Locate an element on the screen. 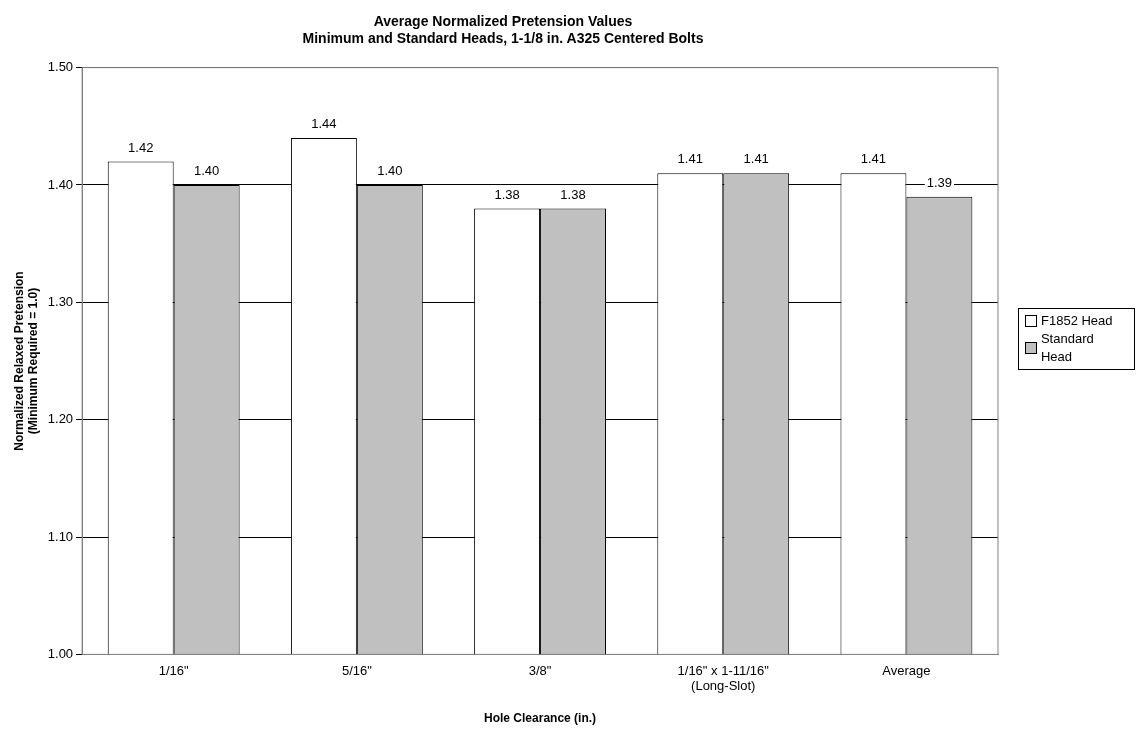  chart-title: Average Normalized Pretension Values is located at coordinates (503, 21).